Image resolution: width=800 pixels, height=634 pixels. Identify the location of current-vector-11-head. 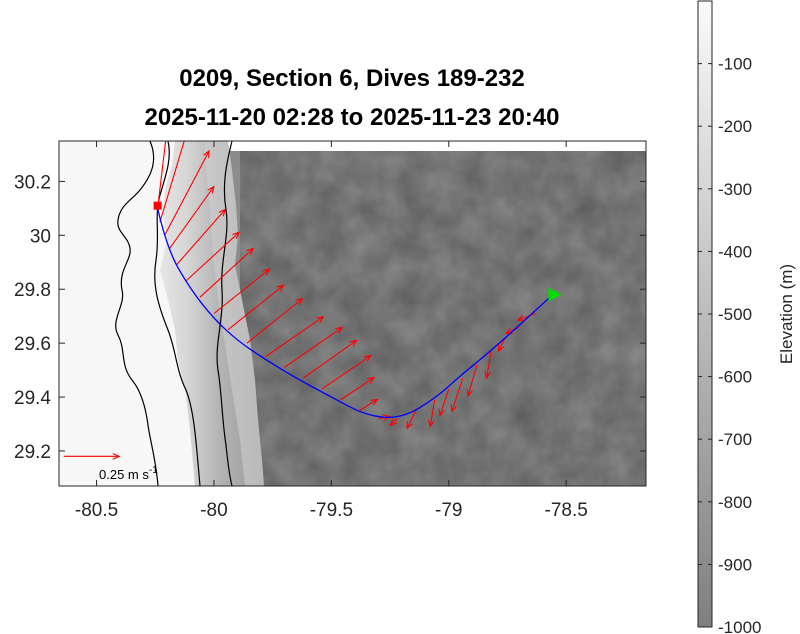
(339, 330).